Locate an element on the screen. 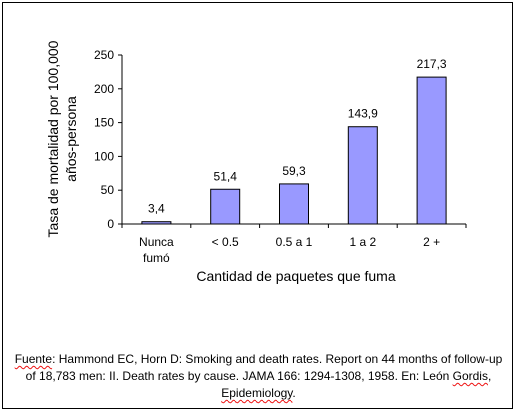 The height and width of the screenshot is (413, 517). source-book: Epidemiology is located at coordinates (257, 393).